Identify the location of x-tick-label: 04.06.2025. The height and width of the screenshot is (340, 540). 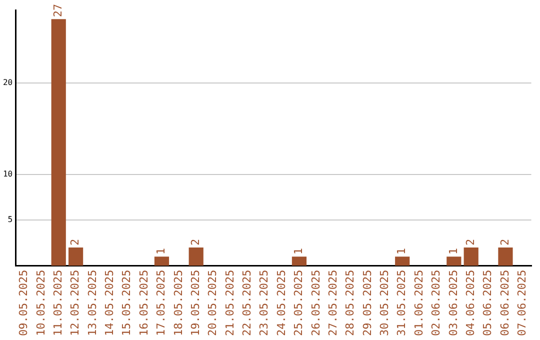
(470, 303).